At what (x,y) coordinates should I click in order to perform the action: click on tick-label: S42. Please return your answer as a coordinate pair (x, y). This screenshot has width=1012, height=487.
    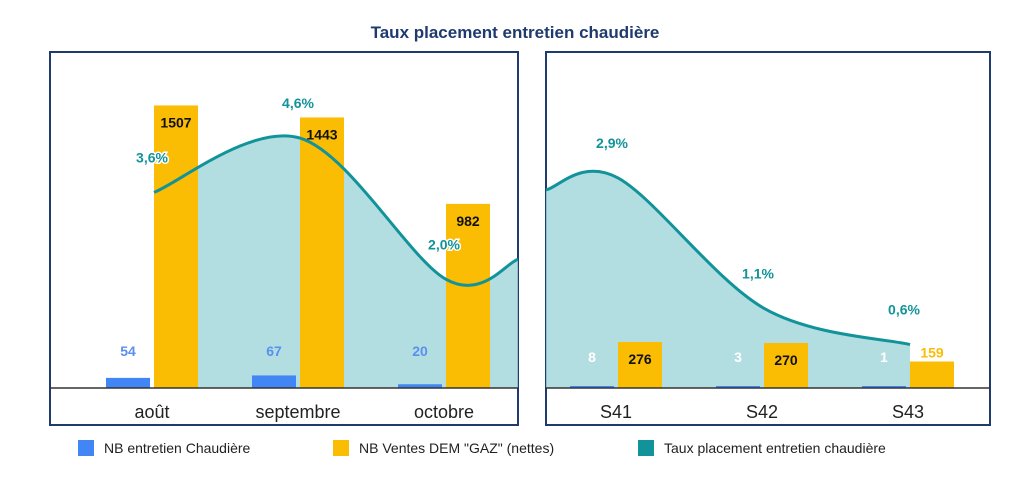
    Looking at the image, I should click on (762, 412).